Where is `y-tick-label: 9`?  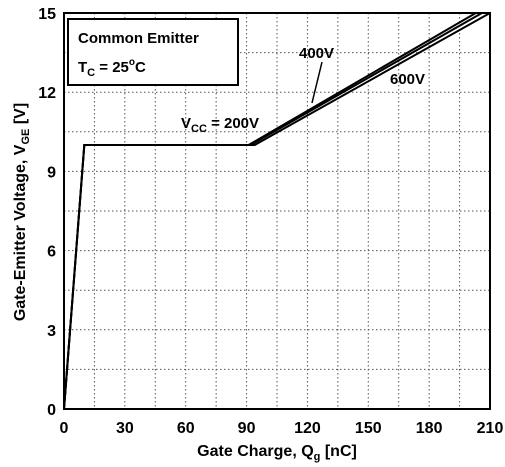
y-tick-label: 9 is located at coordinates (51, 172).